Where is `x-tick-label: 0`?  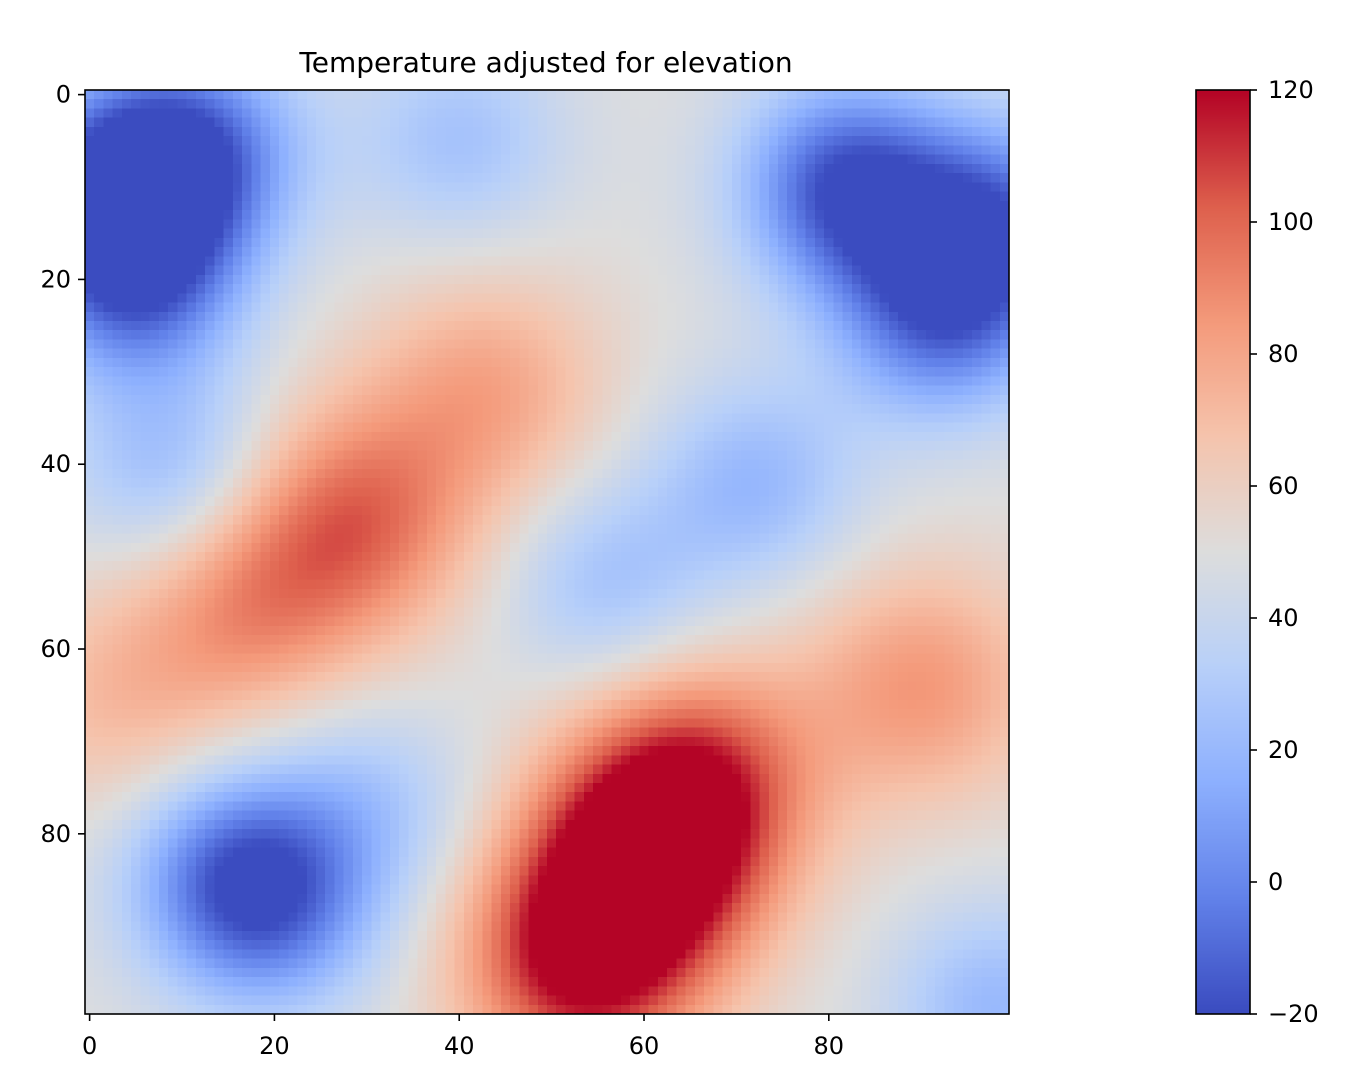 x-tick-label: 0 is located at coordinates (89, 1046).